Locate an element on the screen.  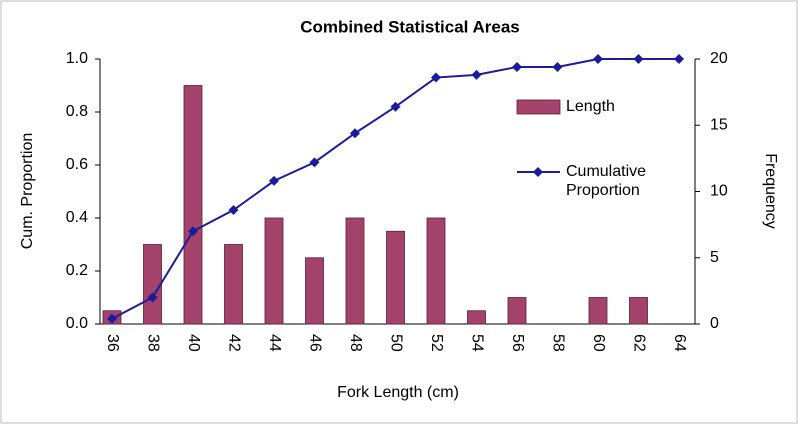
x-tick-label: 56 is located at coordinates (517, 343).